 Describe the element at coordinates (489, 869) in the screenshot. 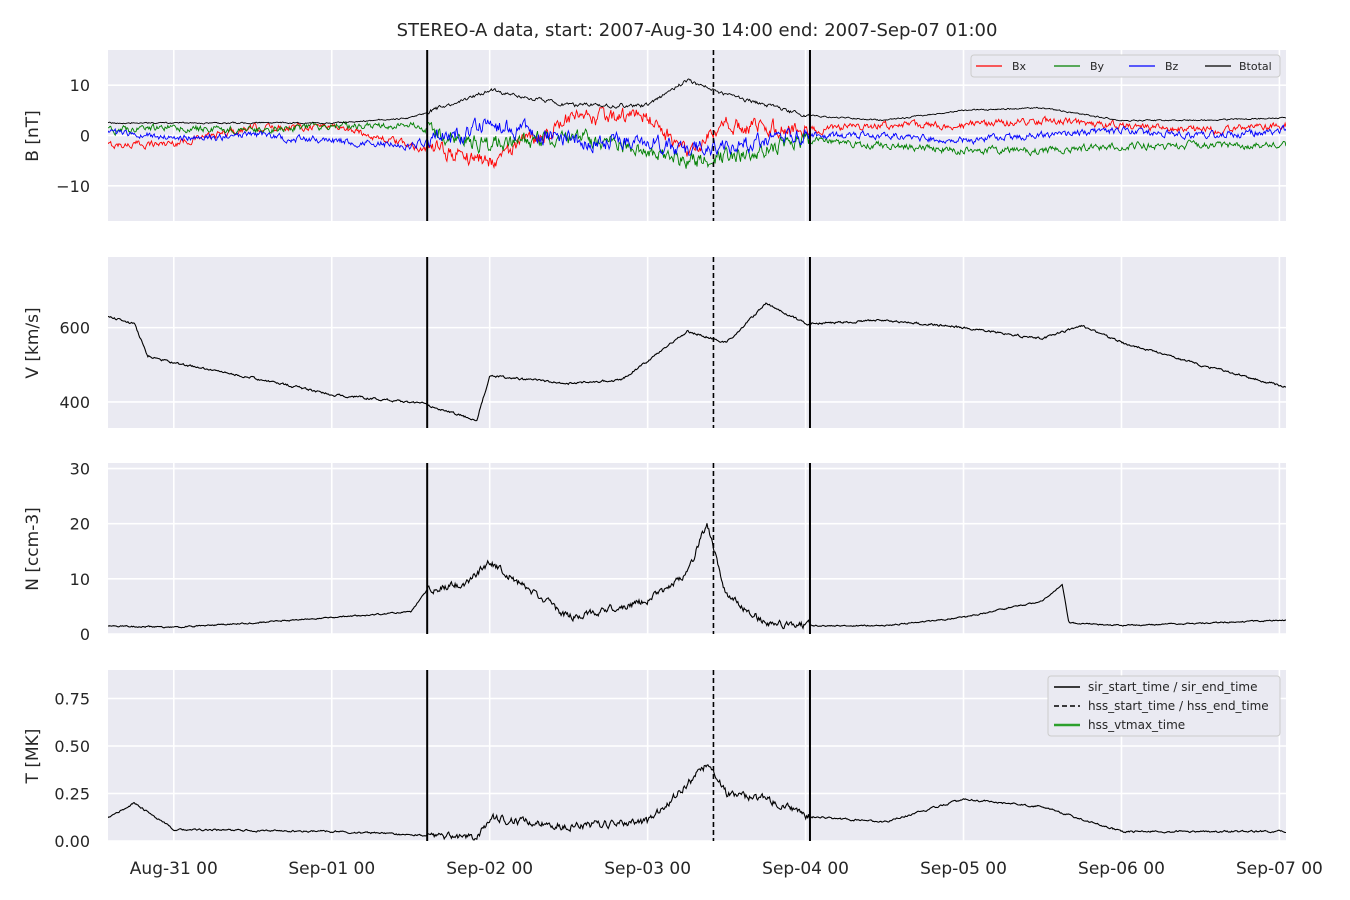

I see `x-tick-label: Sep-02 00` at that location.